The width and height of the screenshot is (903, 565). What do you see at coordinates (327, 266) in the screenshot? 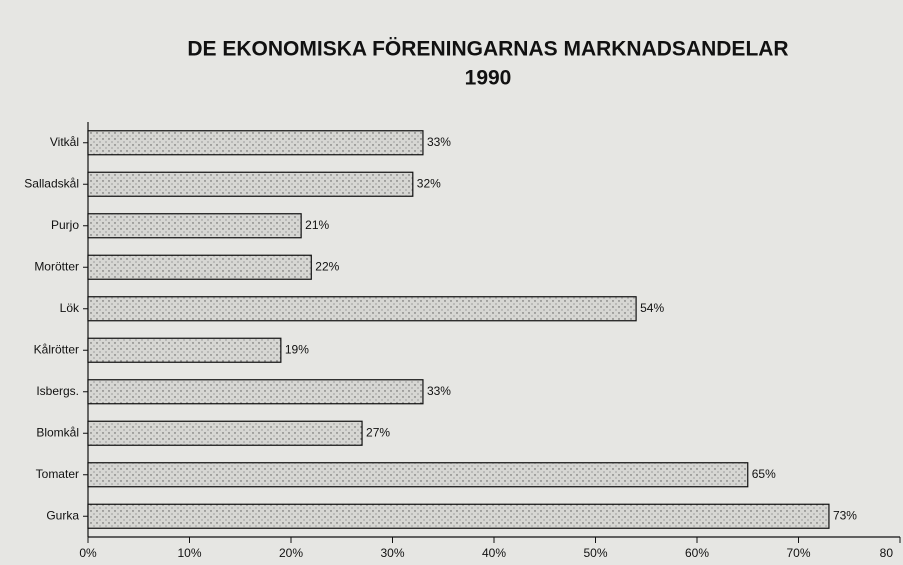
I see `value-label: 22%` at bounding box center [327, 266].